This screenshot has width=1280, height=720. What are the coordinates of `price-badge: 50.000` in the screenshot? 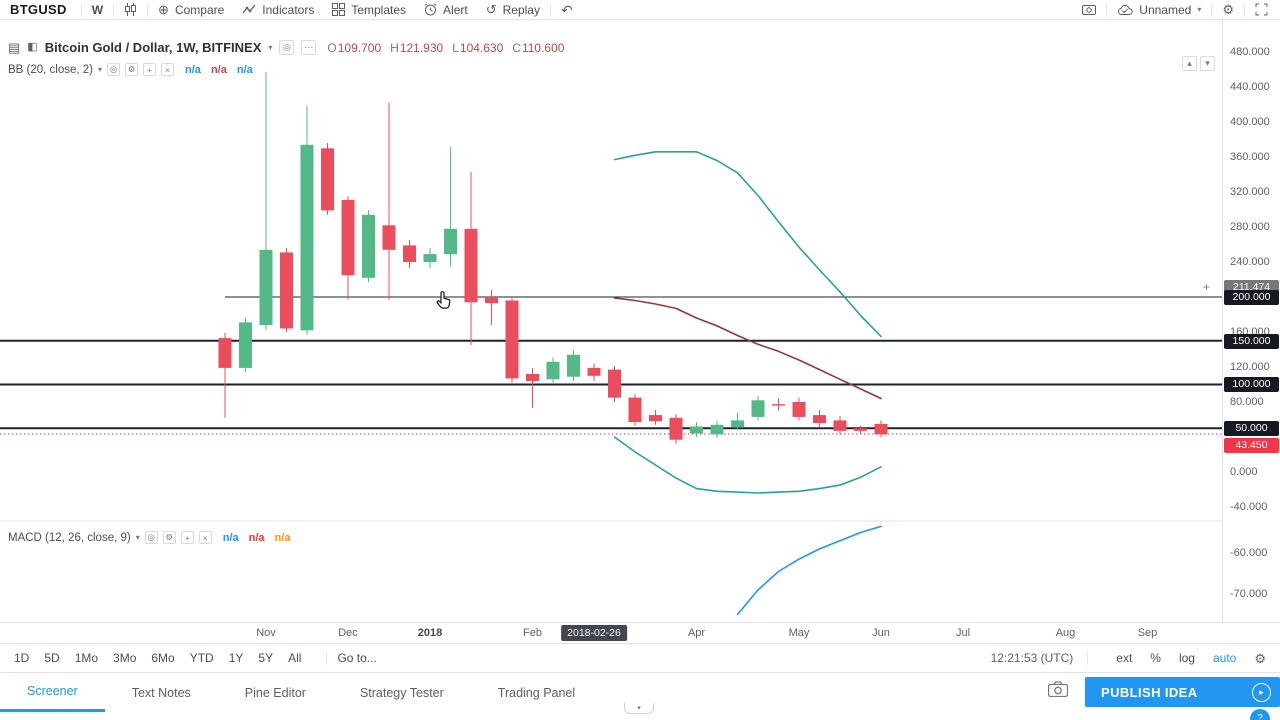 It's located at (1251, 428).